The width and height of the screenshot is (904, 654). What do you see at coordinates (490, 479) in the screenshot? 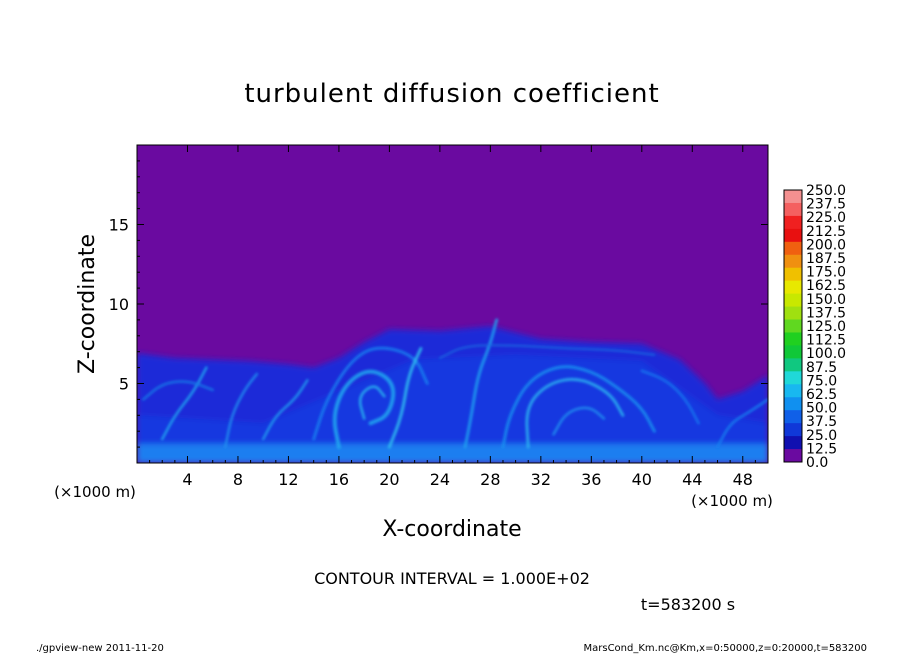
I see `x-tick-label: 28` at bounding box center [490, 479].